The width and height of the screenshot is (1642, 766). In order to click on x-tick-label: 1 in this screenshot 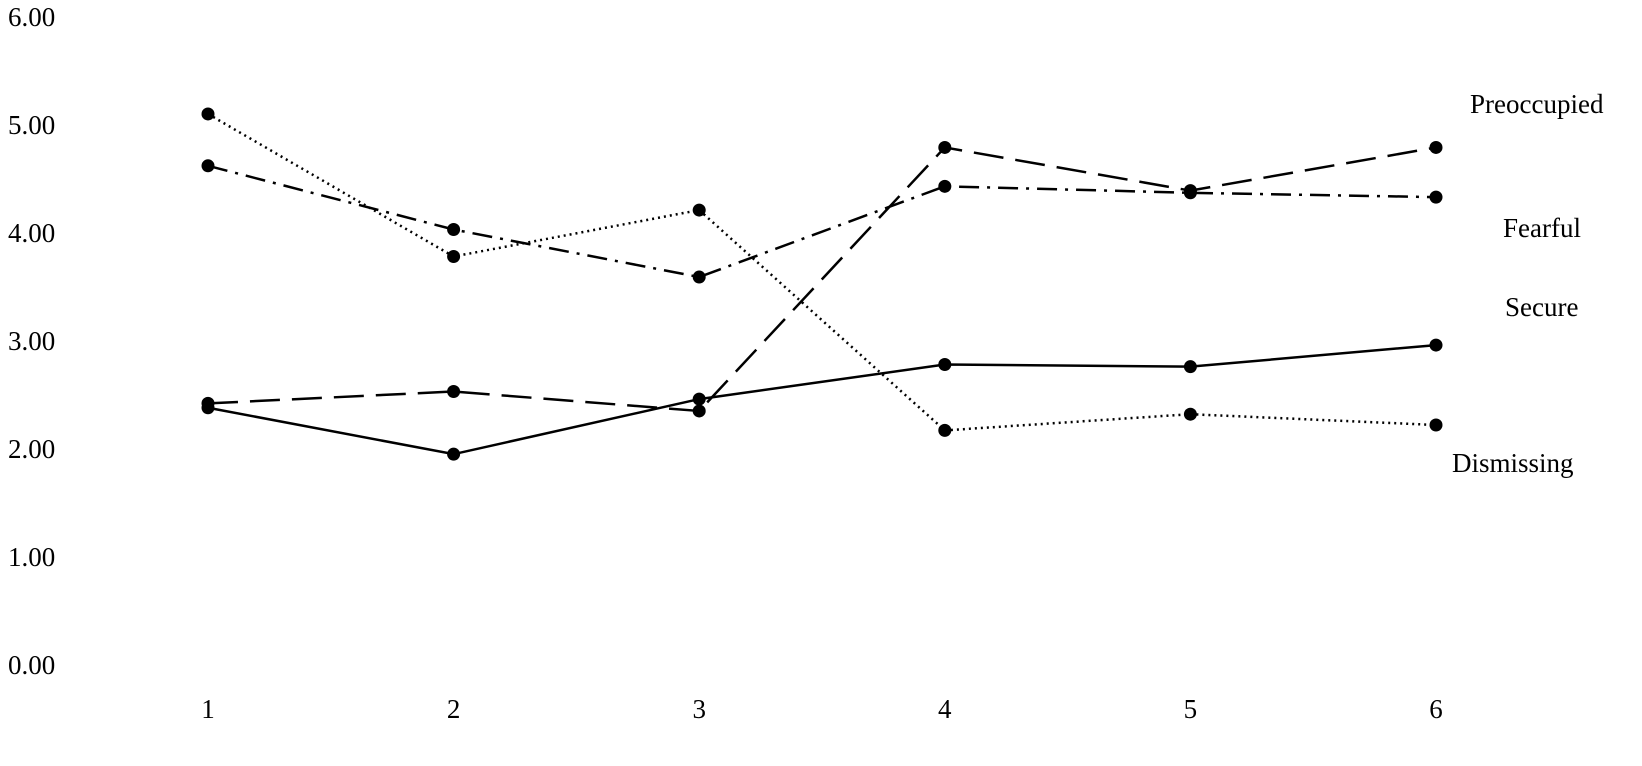, I will do `click(208, 709)`.